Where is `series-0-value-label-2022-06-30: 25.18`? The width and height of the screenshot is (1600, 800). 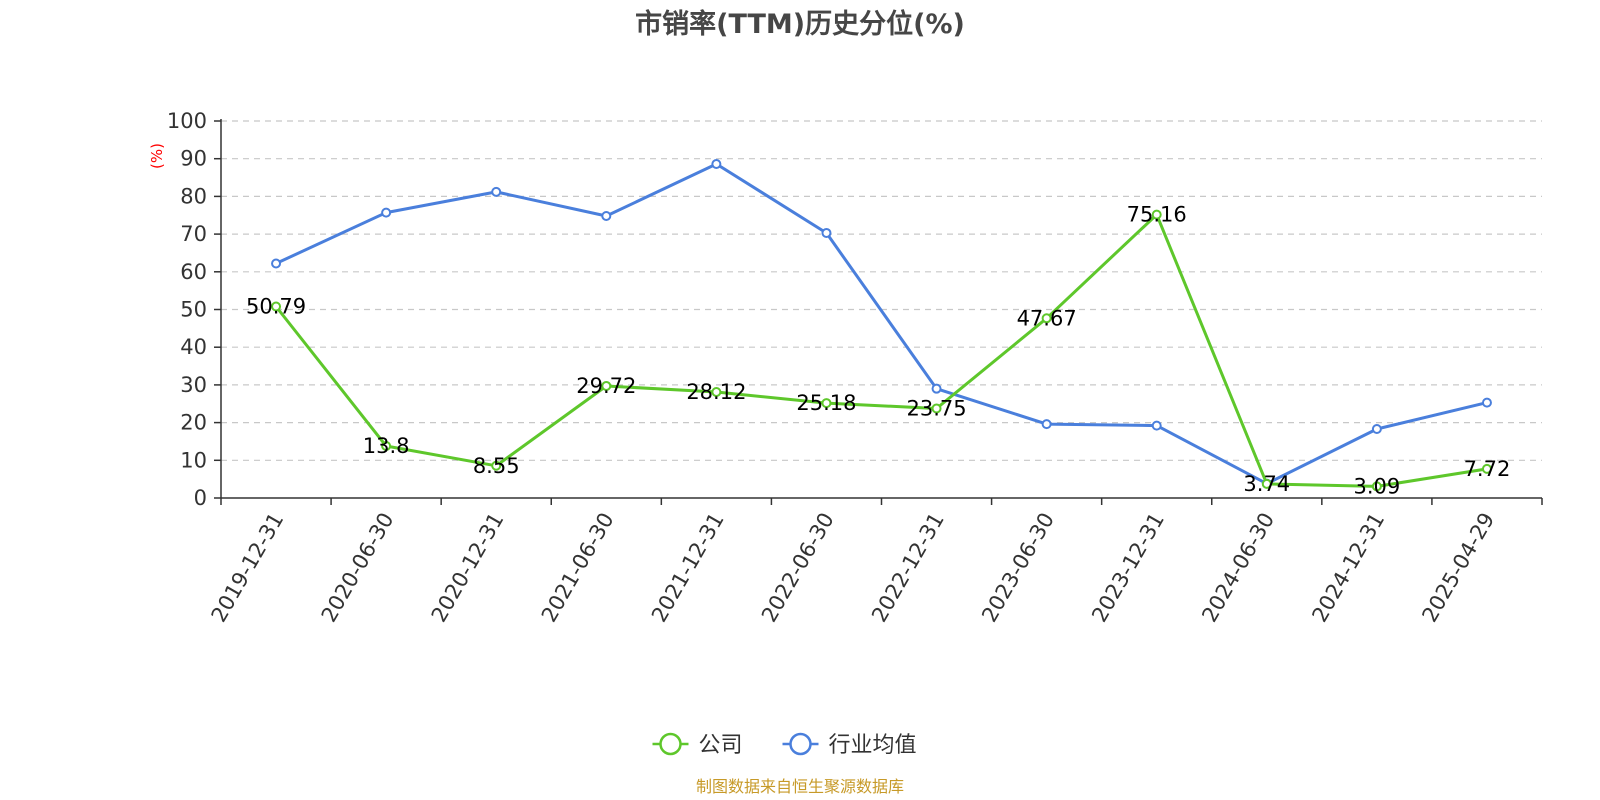 series-0-value-label-2022-06-30: 25.18 is located at coordinates (826, 403).